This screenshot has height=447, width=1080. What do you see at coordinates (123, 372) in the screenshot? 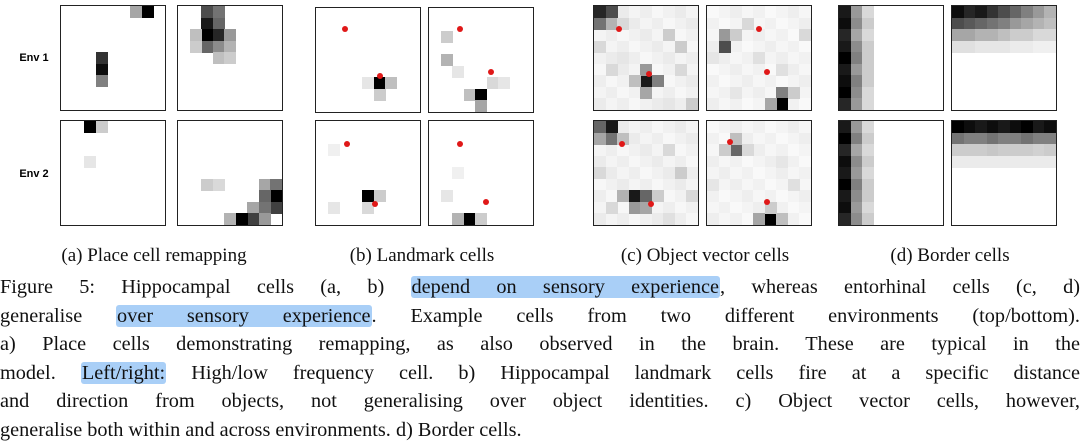
I see `highlighted-phrase: Left/right:` at bounding box center [123, 372].